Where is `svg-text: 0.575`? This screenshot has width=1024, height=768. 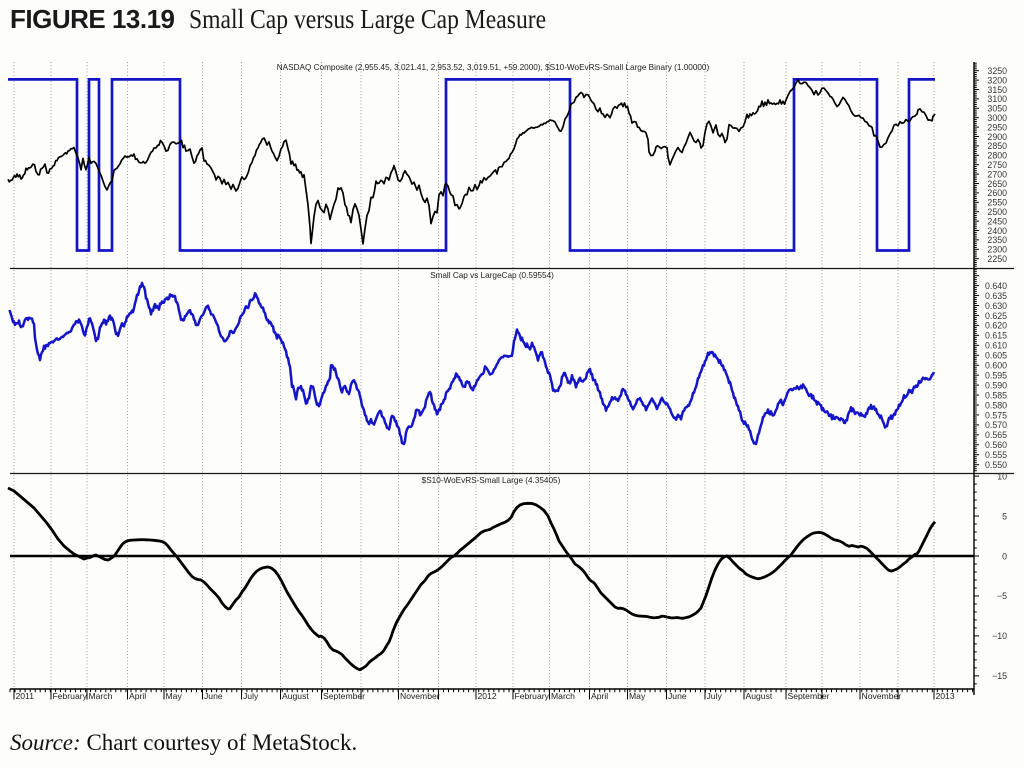
svg-text: 0.575 is located at coordinates (996, 415).